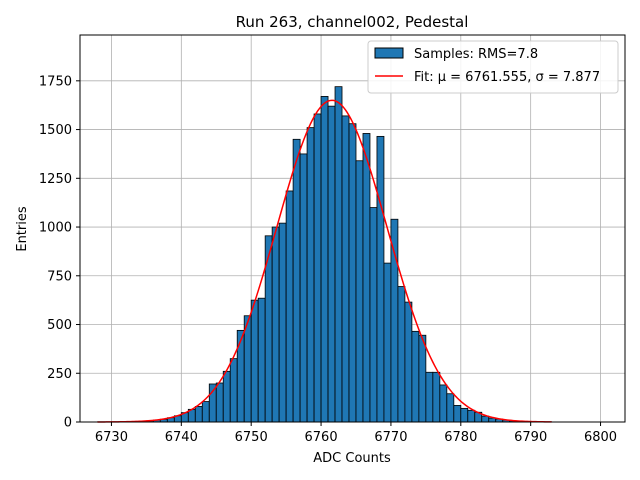 This screenshot has width=640, height=480. Describe the element at coordinates (59, 252) in the screenshot. I see `y-axis-ticks: 0 250 500 750 1000 1250 1500 1750` at that location.